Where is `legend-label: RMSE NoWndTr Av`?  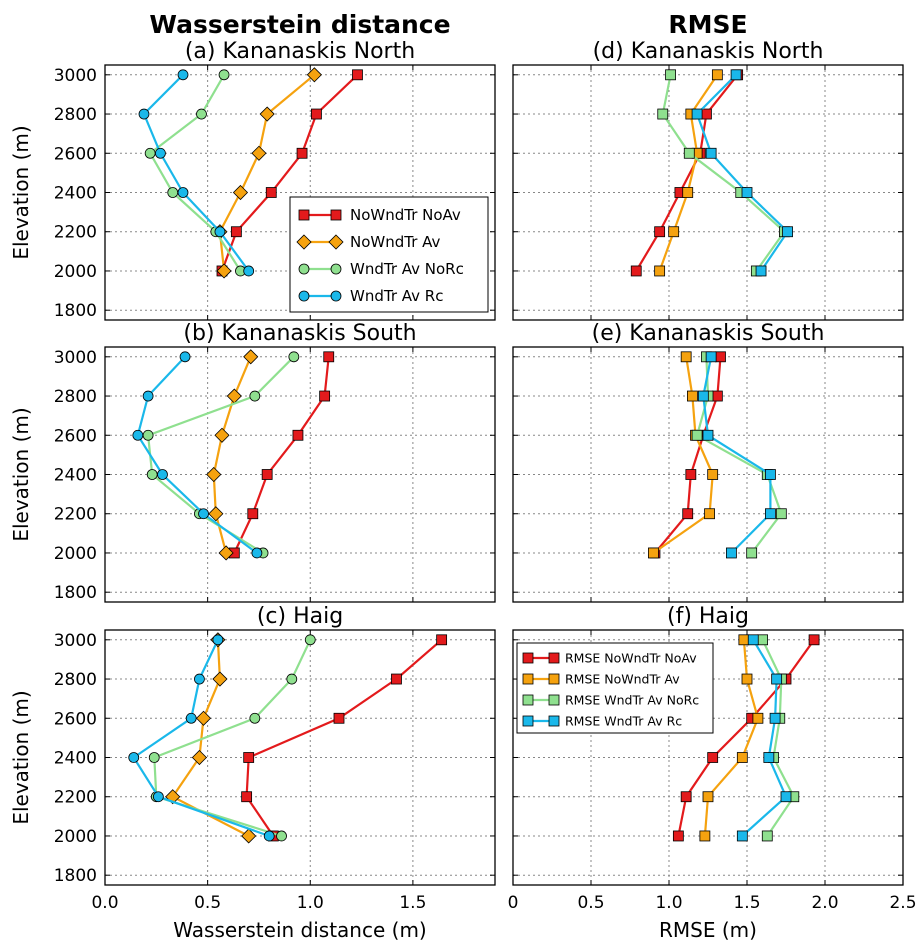
legend-label: RMSE NoWndTr Av is located at coordinates (622, 679).